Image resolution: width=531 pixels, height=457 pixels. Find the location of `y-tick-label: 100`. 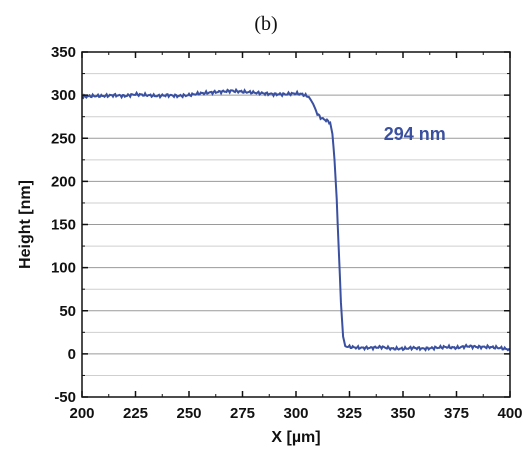

y-tick-label: 100 is located at coordinates (63, 268).